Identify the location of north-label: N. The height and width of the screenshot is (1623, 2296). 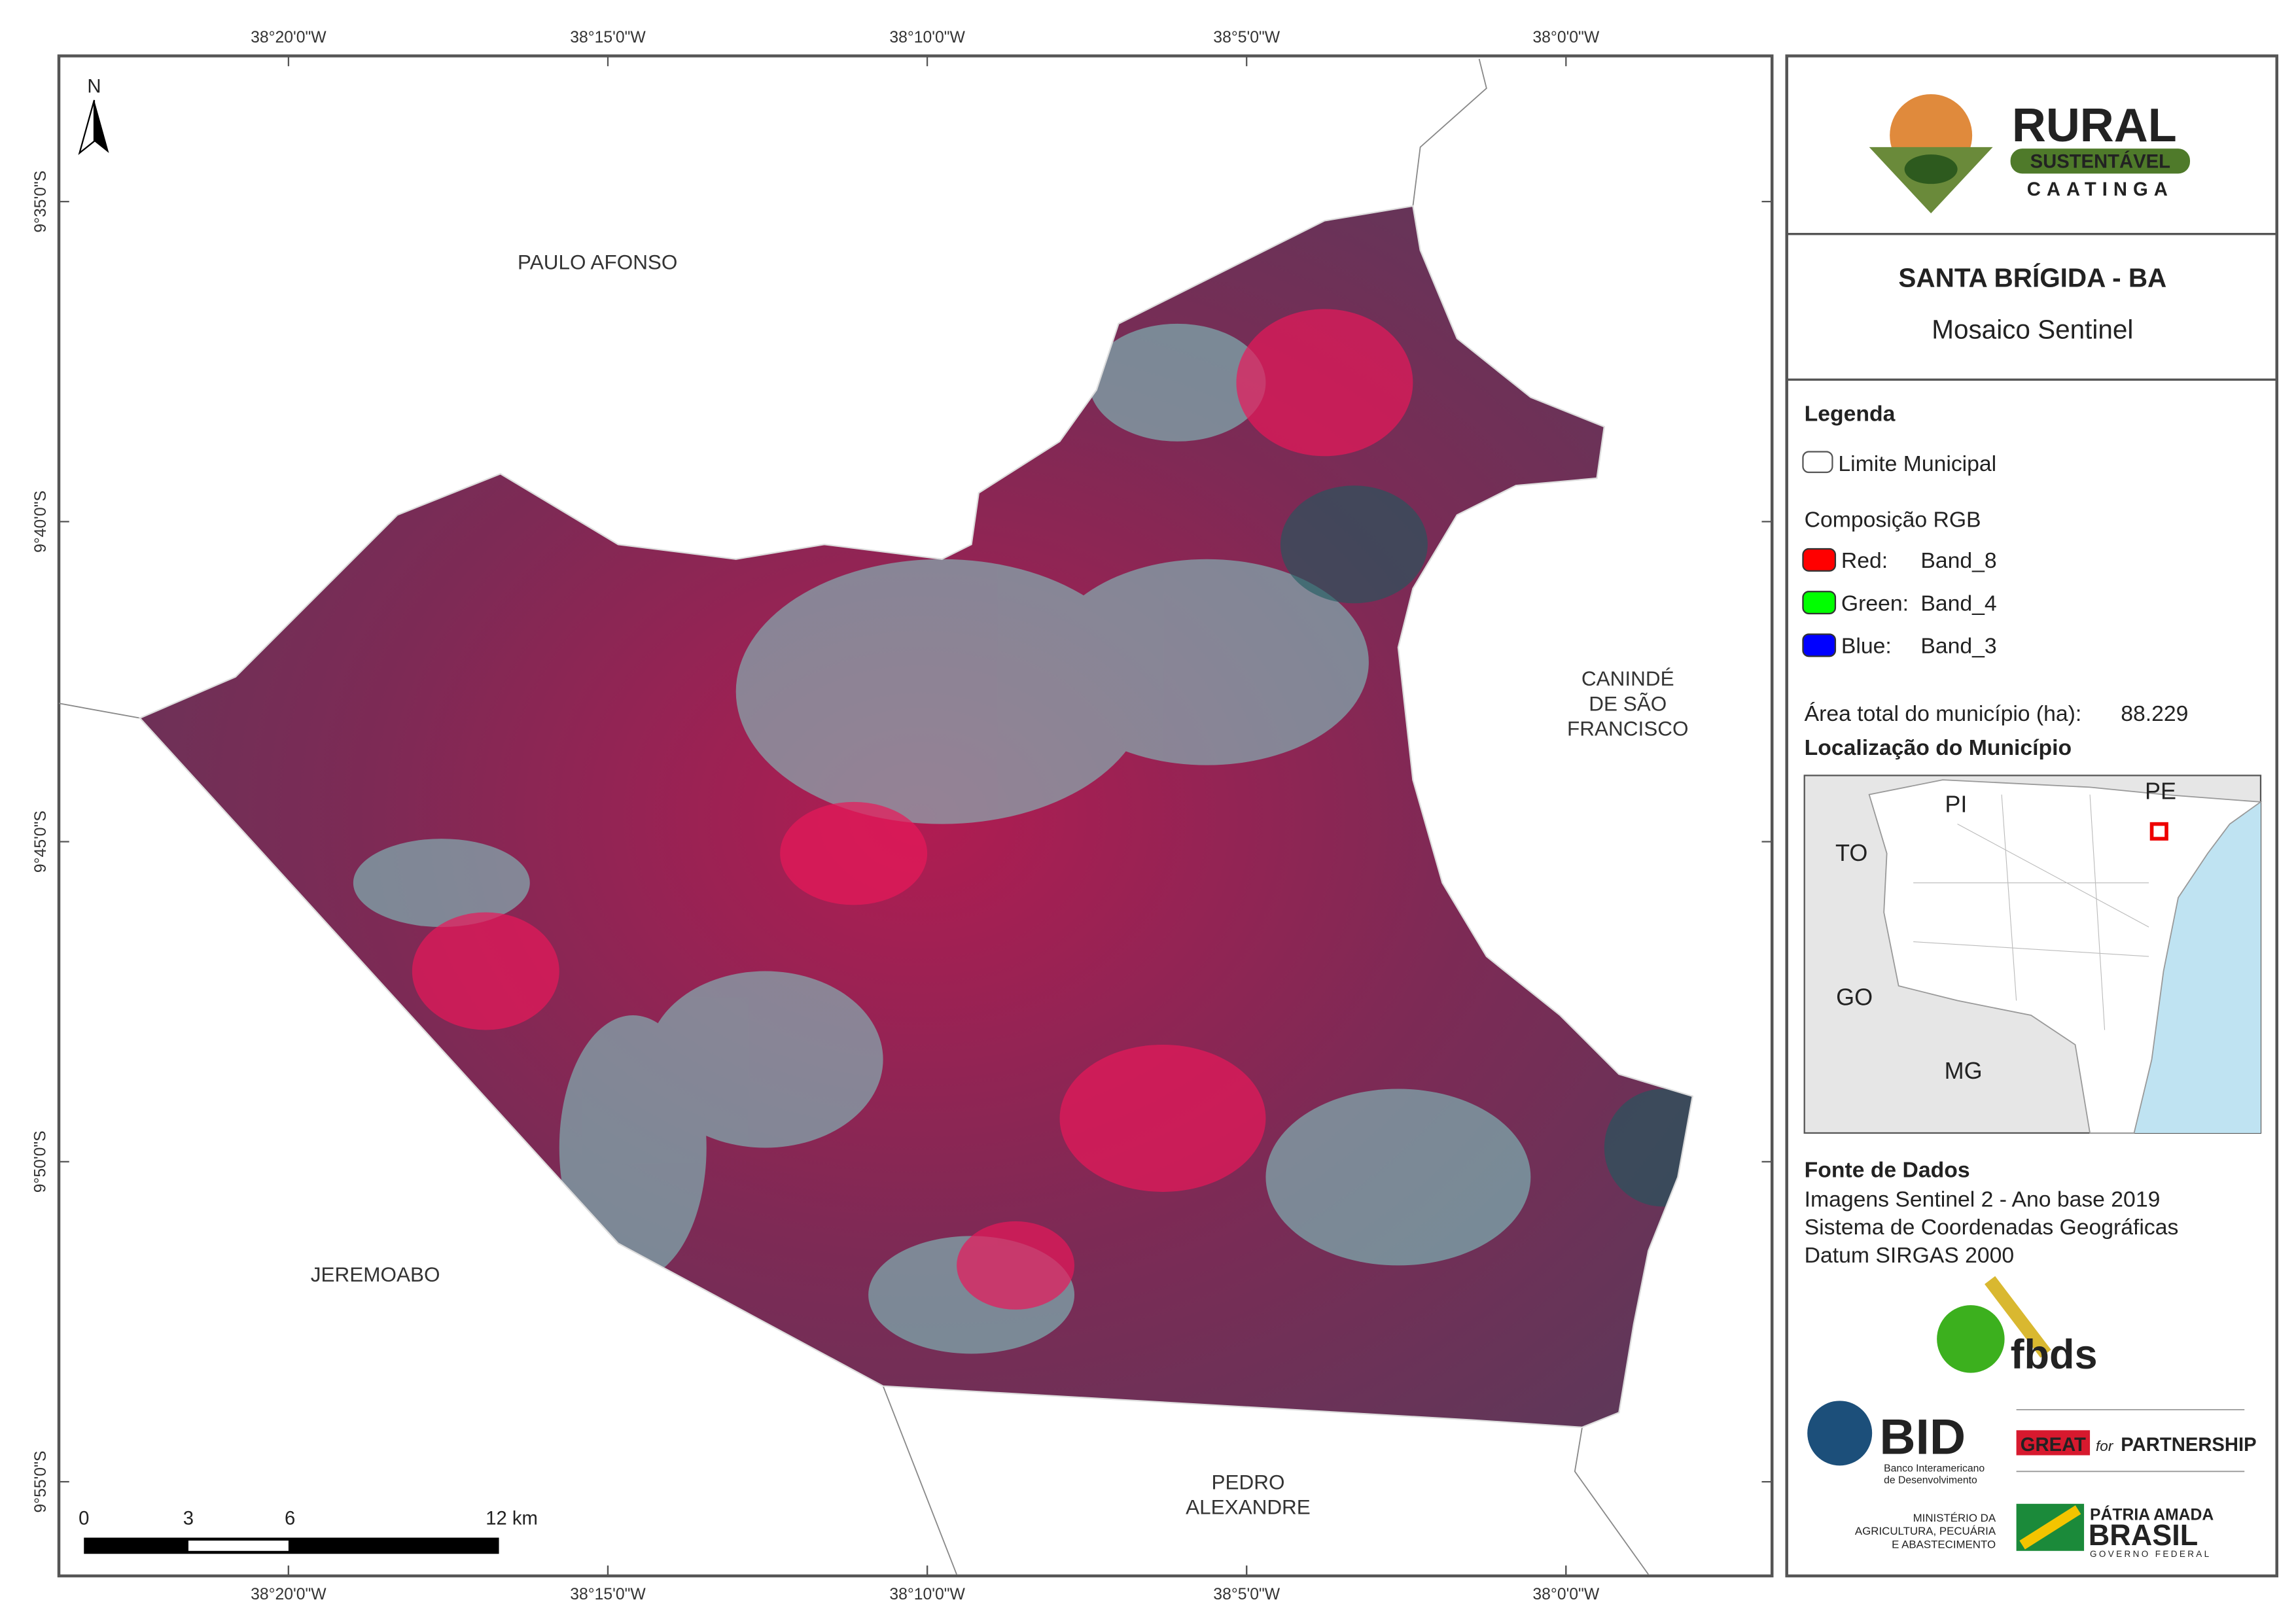
(94, 87).